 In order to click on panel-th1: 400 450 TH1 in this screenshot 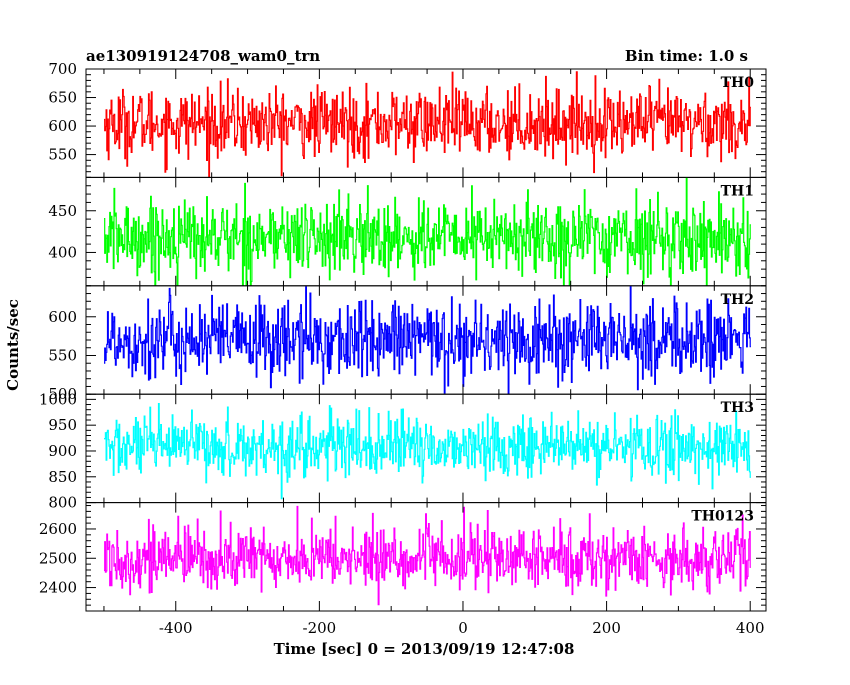, I will do `click(407, 231)`.